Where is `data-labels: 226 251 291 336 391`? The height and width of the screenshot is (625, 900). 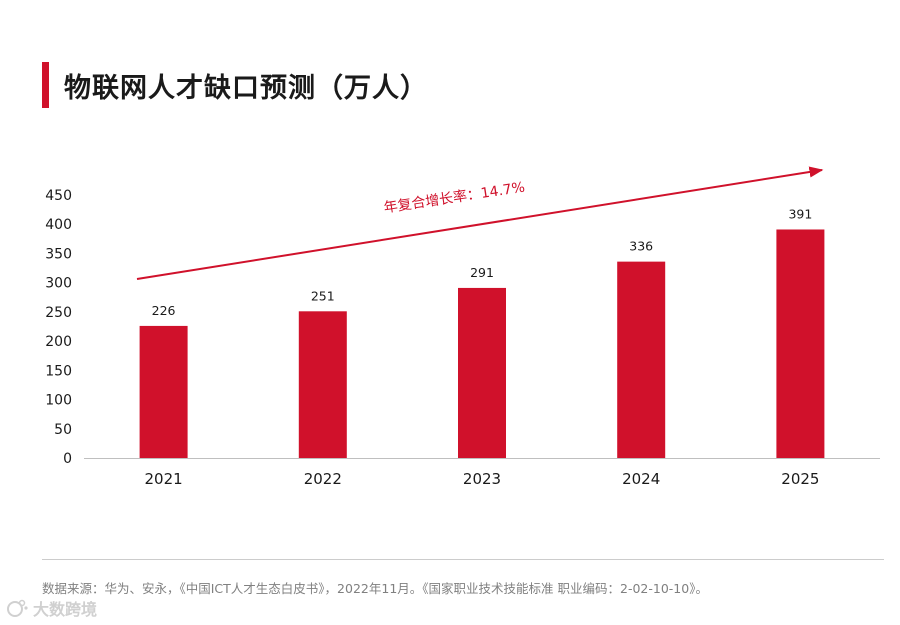
data-labels: 226 251 291 336 391 is located at coordinates (482, 261).